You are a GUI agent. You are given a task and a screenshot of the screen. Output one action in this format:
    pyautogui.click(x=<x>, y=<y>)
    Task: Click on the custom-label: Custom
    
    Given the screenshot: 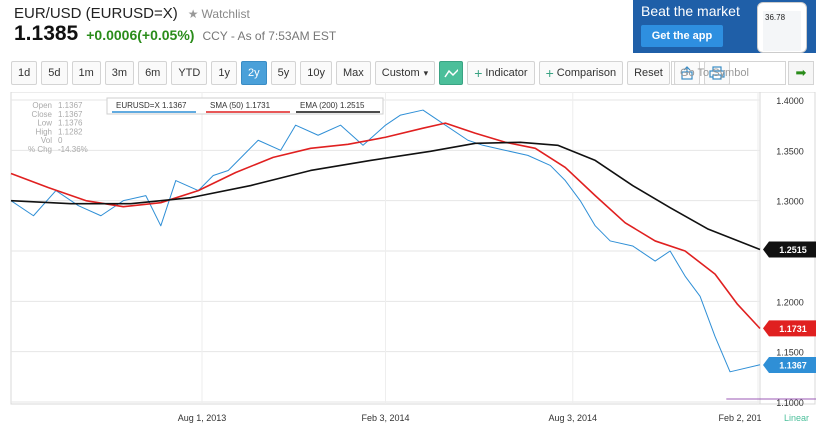 What is the action you would take?
    pyautogui.click(x=400, y=73)
    